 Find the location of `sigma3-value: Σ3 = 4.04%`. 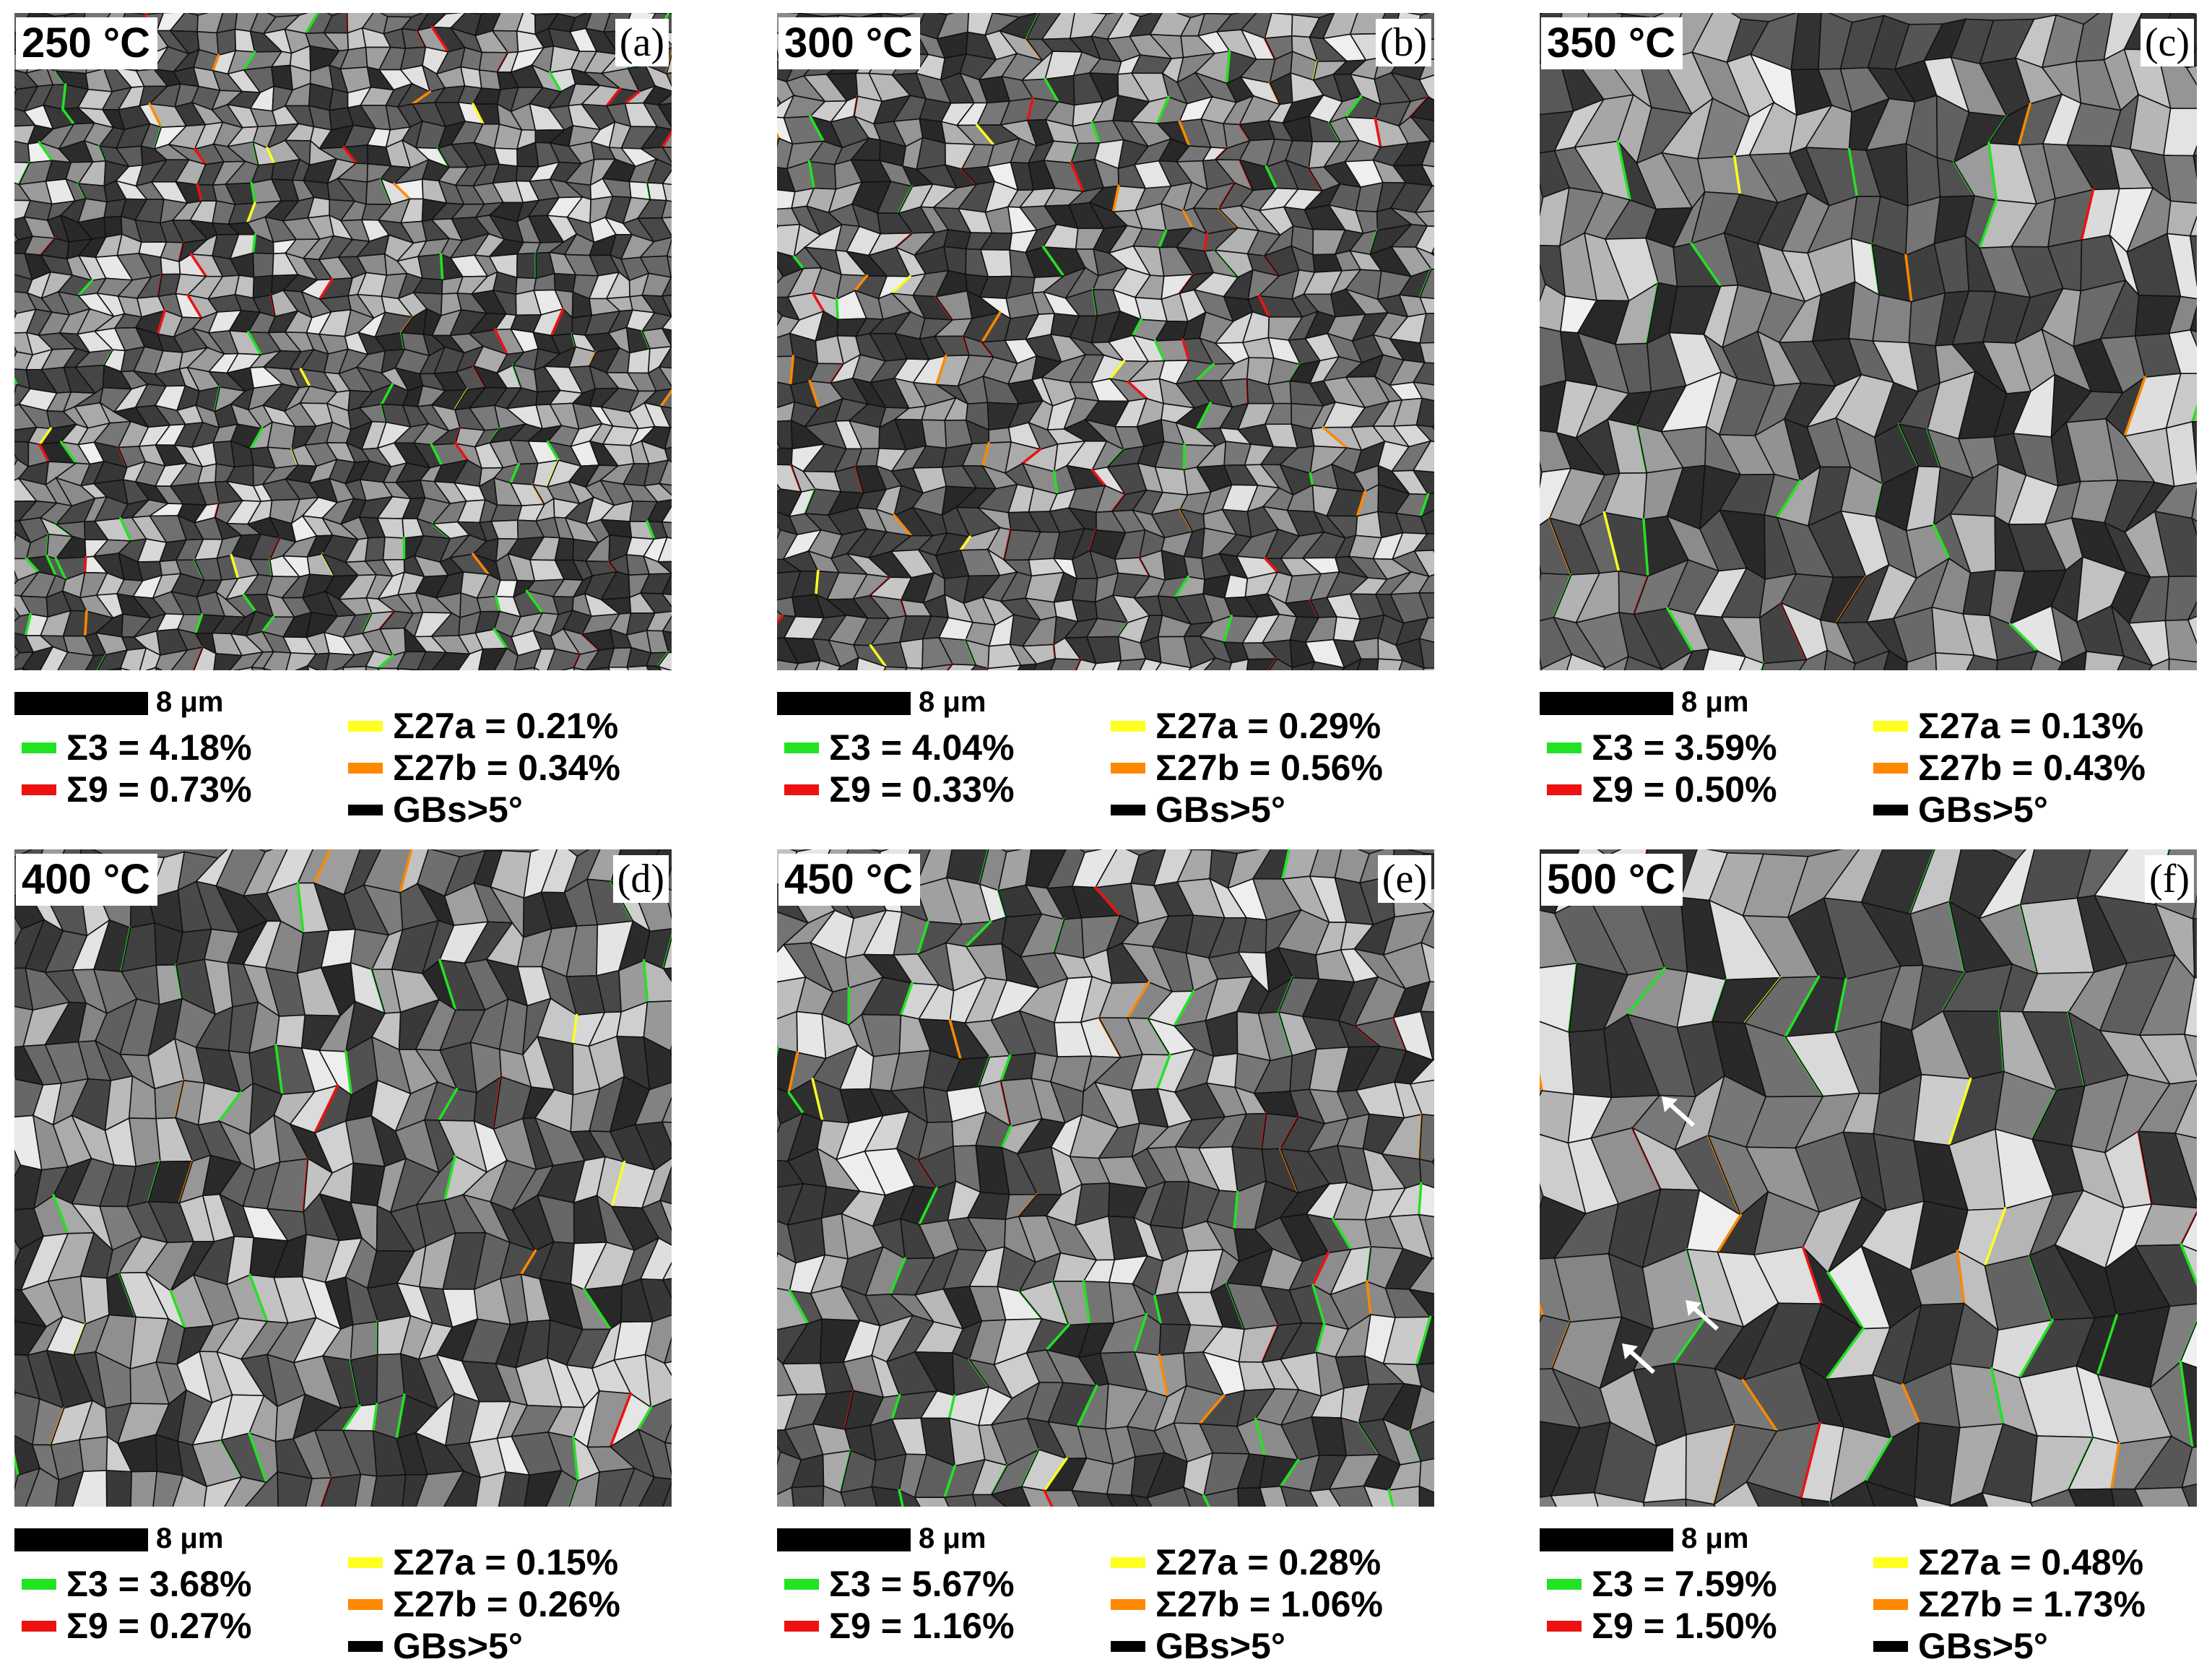

sigma3-value: Σ3 = 4.04% is located at coordinates (922, 747).